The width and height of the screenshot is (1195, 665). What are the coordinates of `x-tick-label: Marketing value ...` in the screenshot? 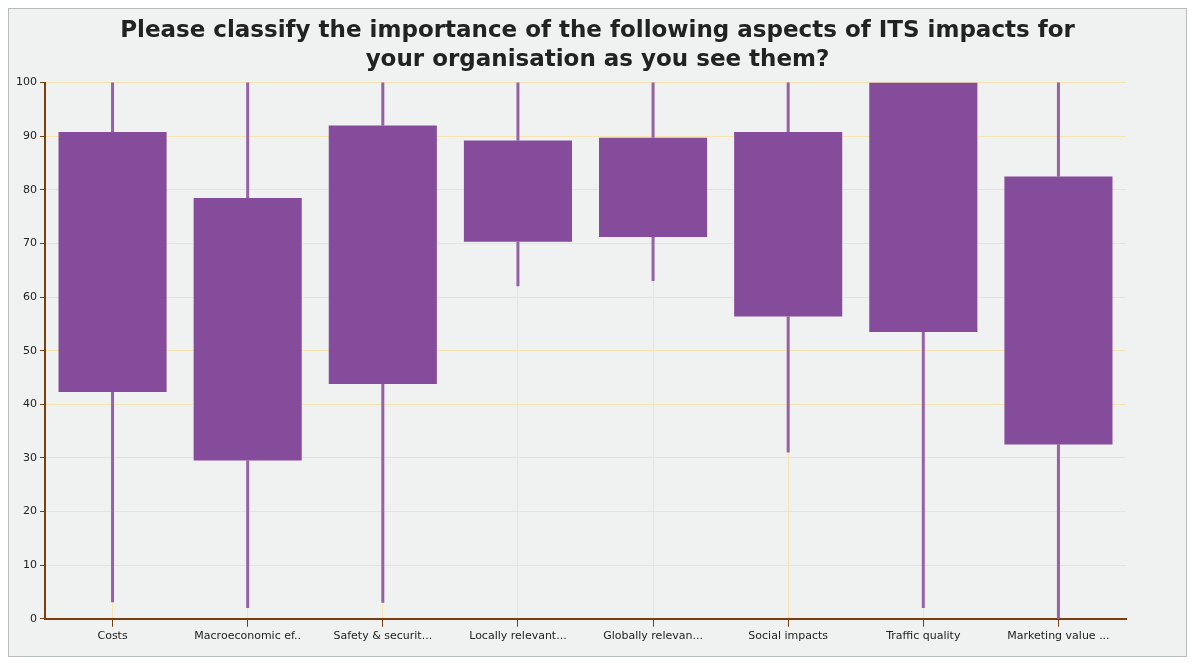 It's located at (1058, 636).